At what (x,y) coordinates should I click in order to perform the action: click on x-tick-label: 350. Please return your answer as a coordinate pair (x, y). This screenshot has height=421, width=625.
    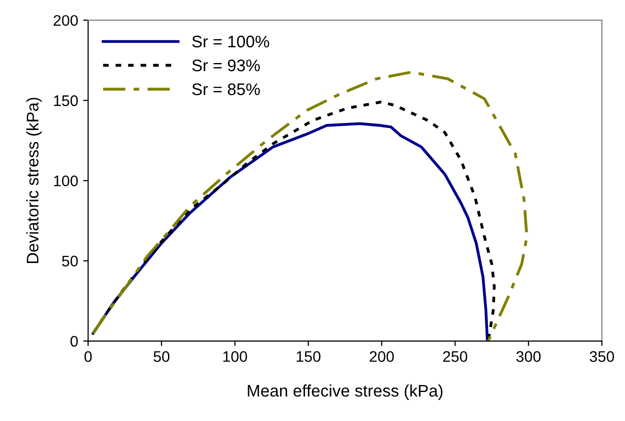
    Looking at the image, I should click on (602, 356).